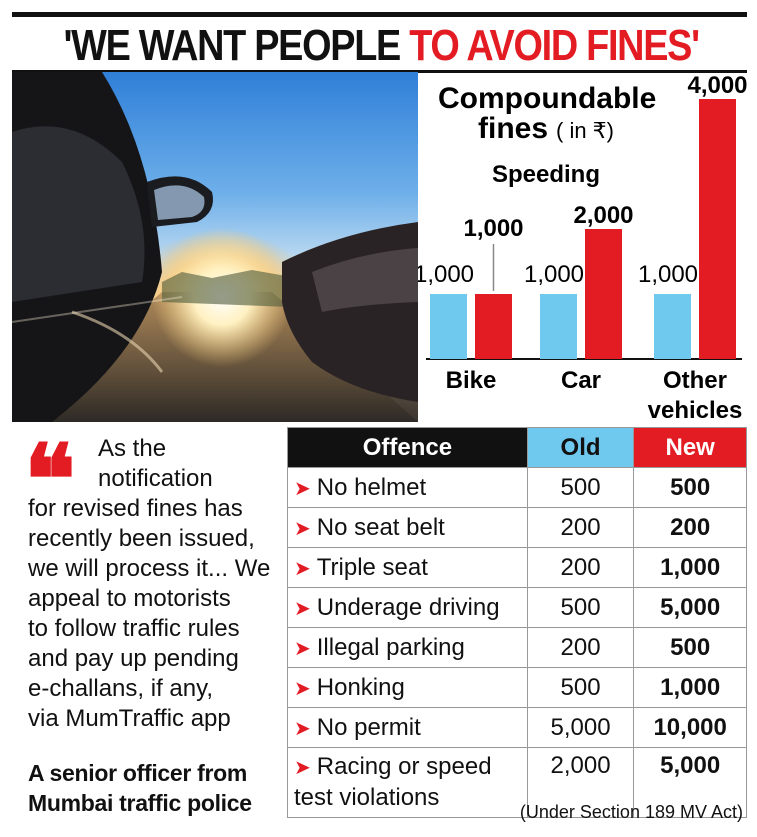  What do you see at coordinates (690, 727) in the screenshot?
I see `new-fine-cell: 10,000` at bounding box center [690, 727].